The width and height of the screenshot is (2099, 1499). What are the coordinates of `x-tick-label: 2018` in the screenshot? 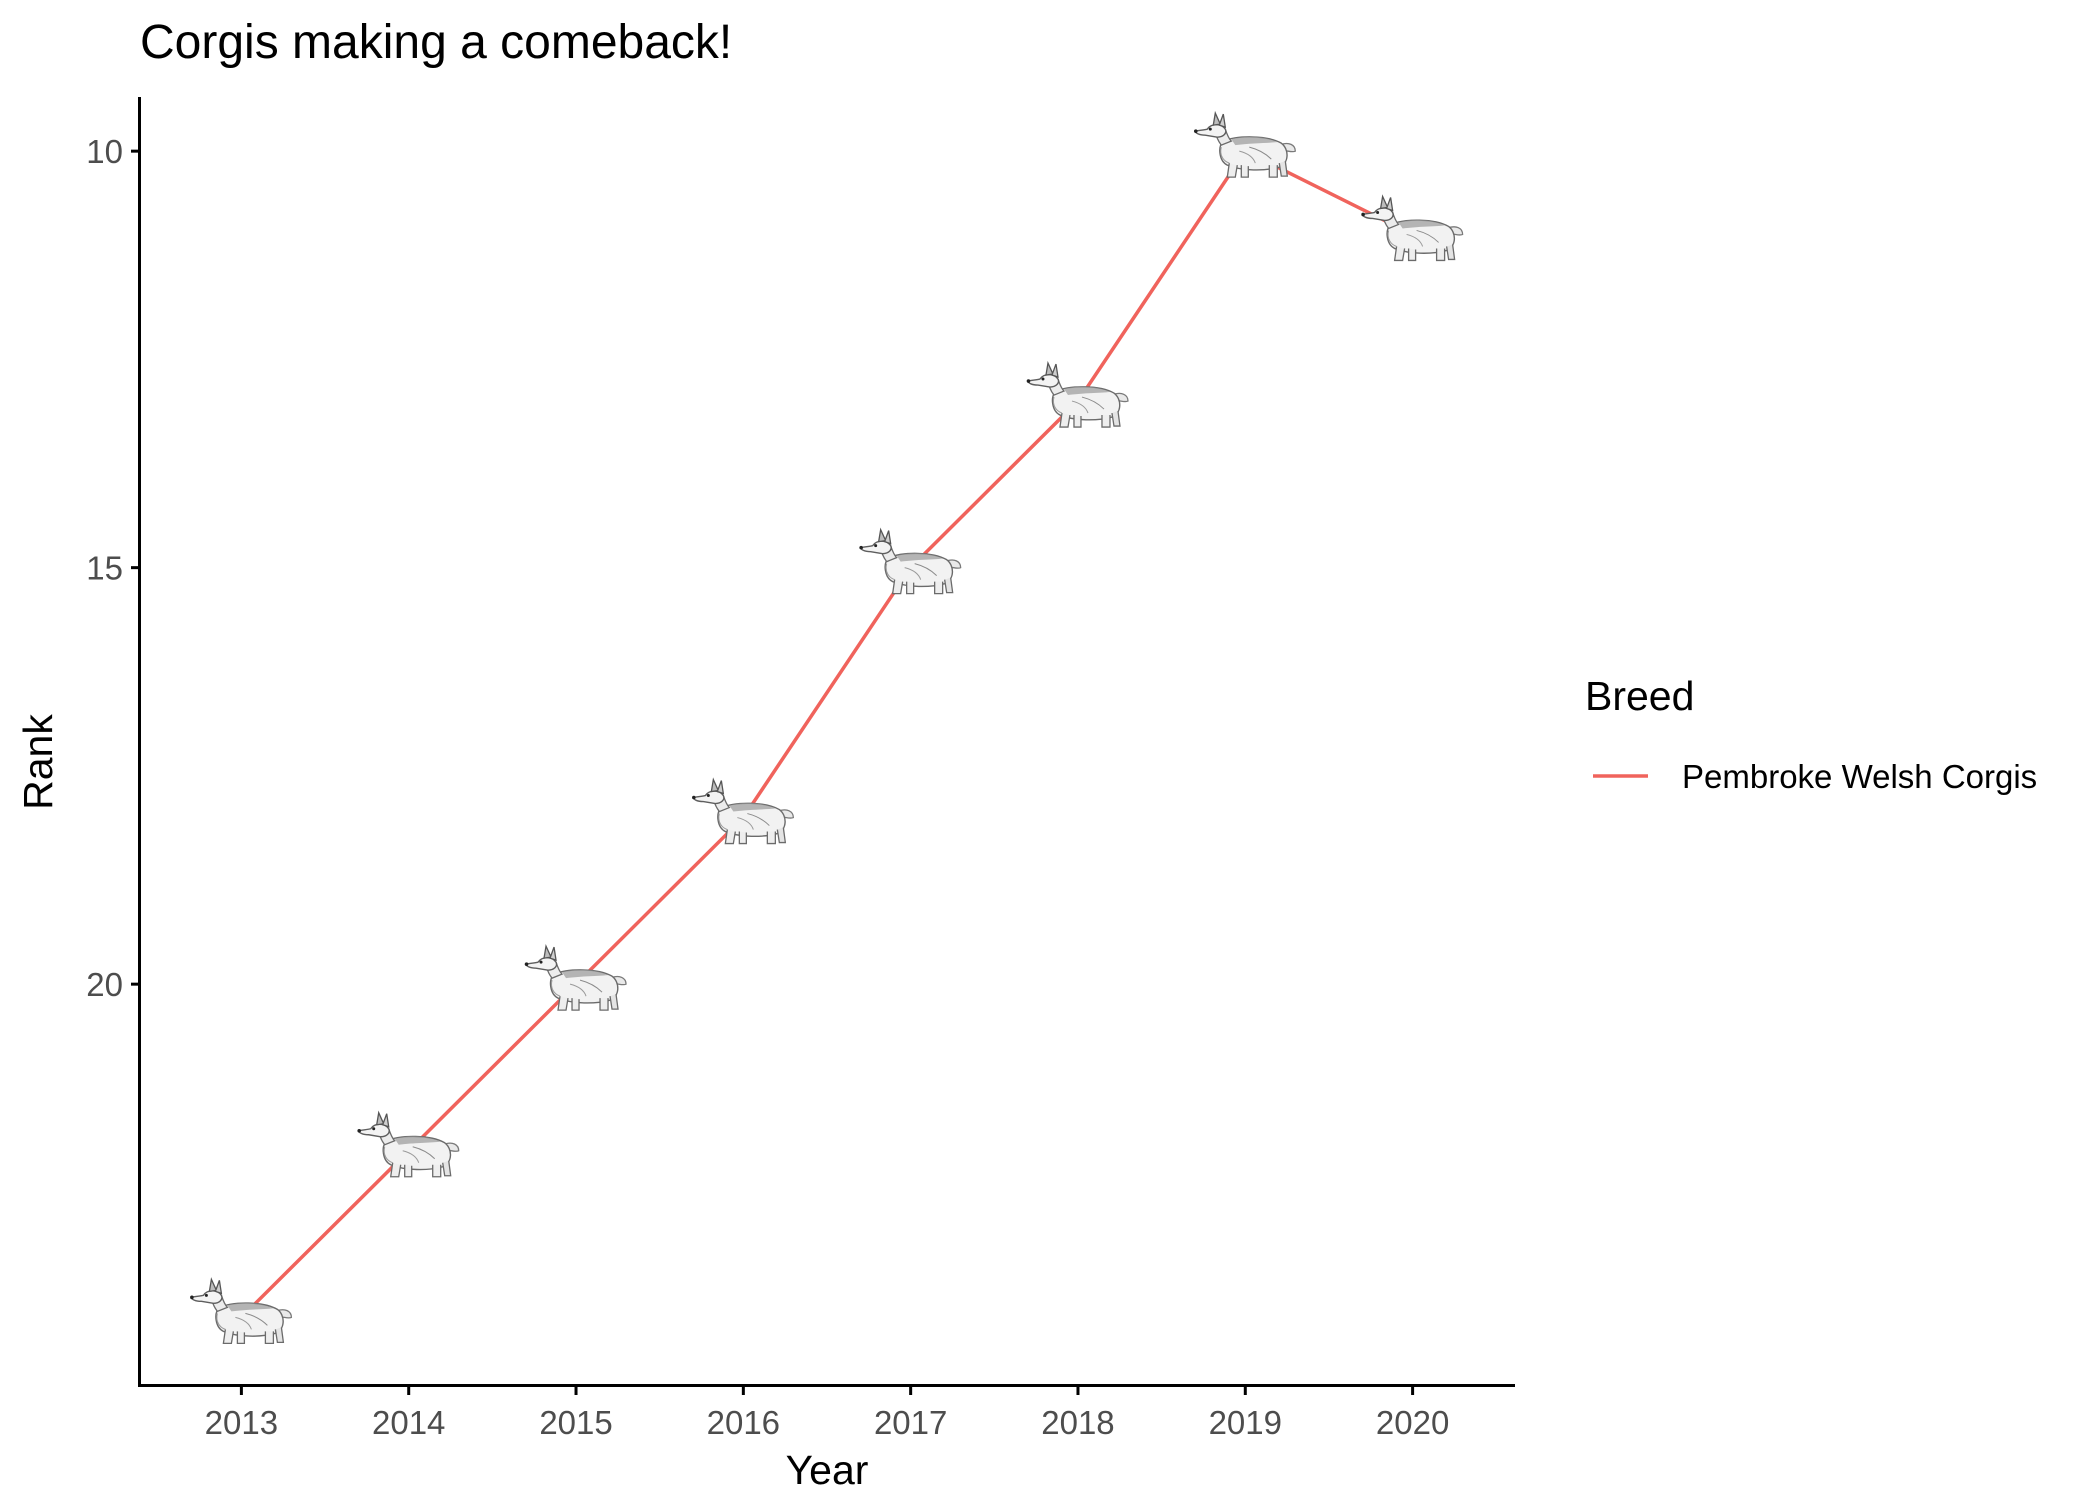 It's located at (1077, 1422).